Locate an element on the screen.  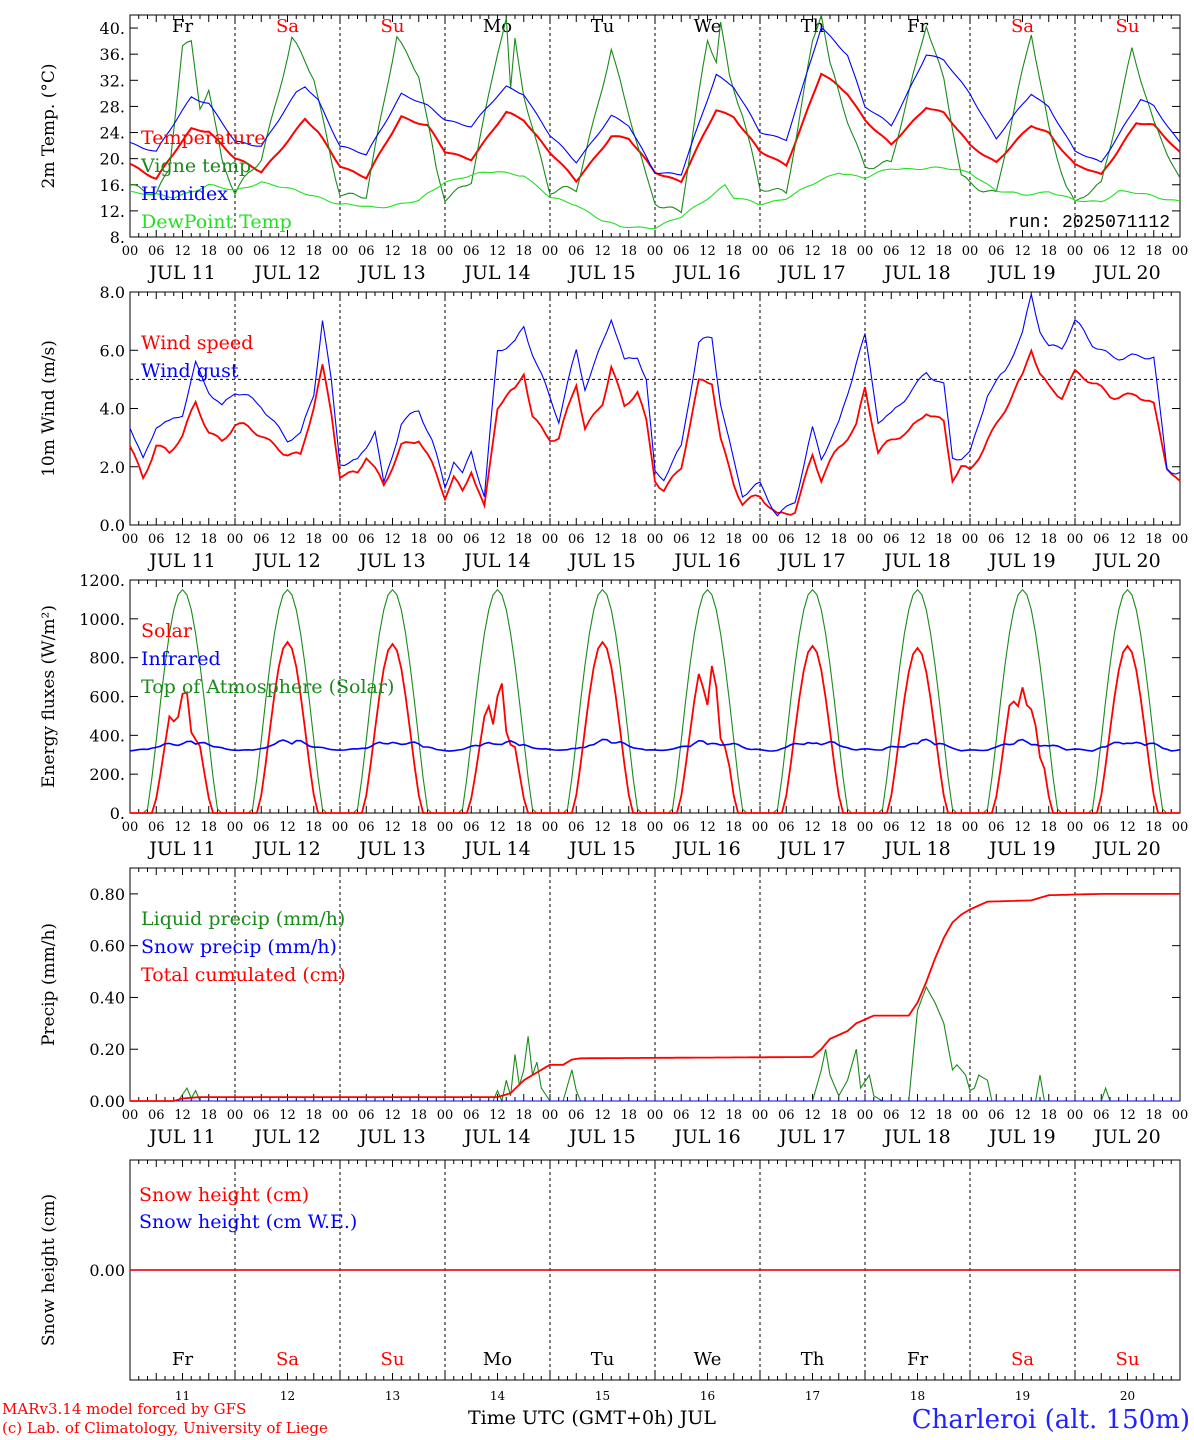
y-tick-label: 8.0 is located at coordinates (112, 292).